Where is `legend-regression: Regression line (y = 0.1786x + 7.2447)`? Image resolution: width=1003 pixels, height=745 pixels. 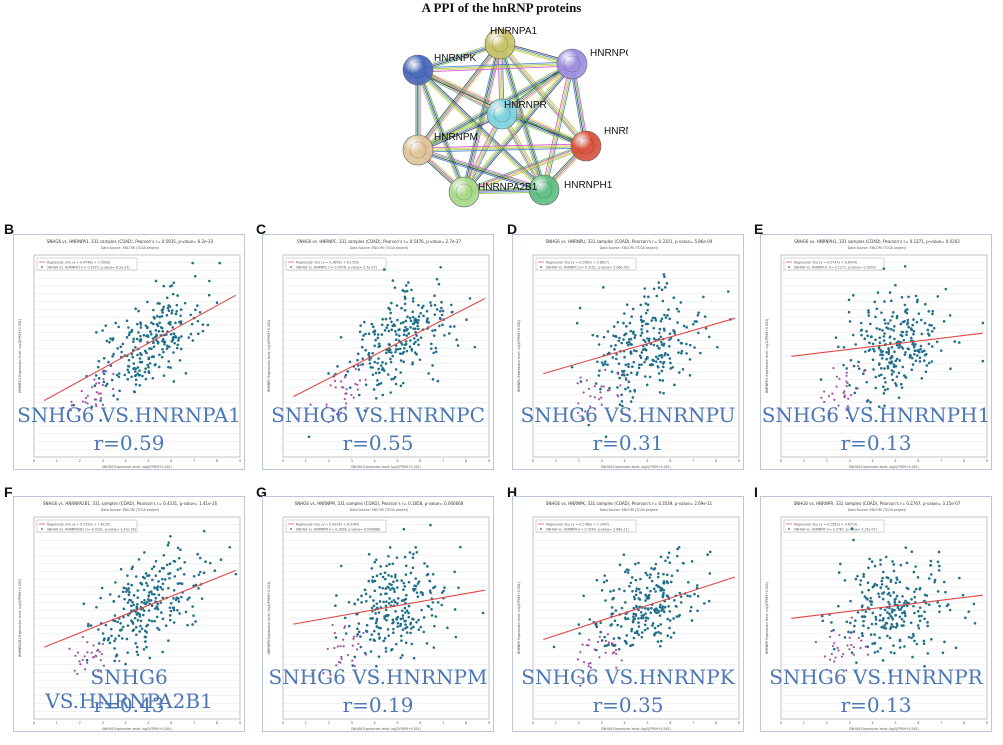
legend-regression: Regression line (y = 0.1786x + 7.2447) is located at coordinates (577, 524).